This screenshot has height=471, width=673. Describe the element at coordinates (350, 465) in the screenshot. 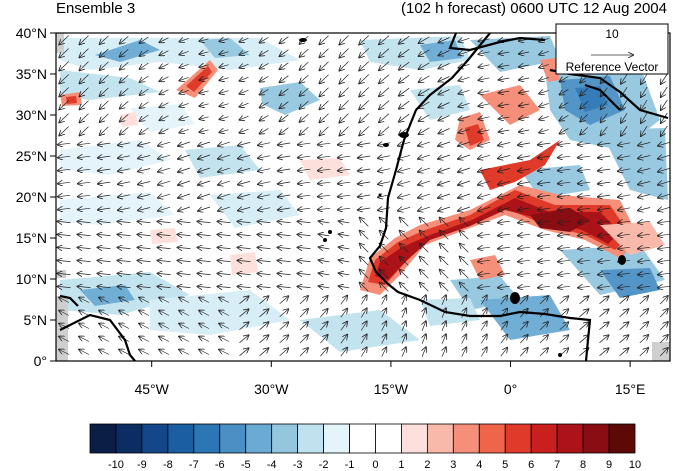

I see `colorbar-label: -1` at that location.